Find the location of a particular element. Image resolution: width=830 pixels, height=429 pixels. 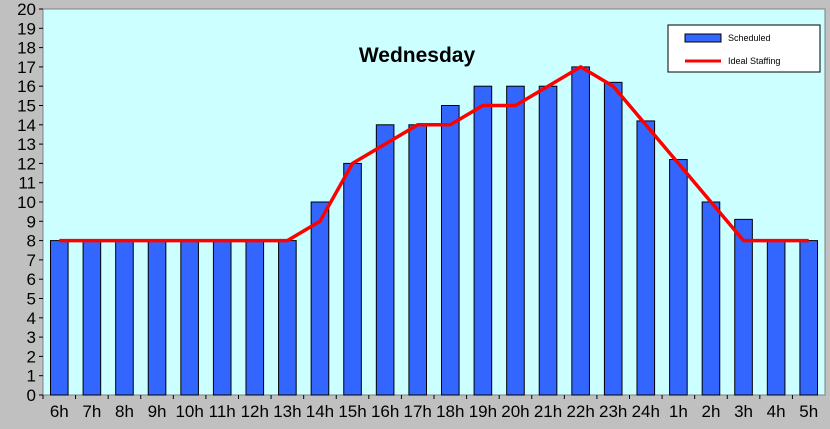

y-tick-label: 16 is located at coordinates (26, 86).